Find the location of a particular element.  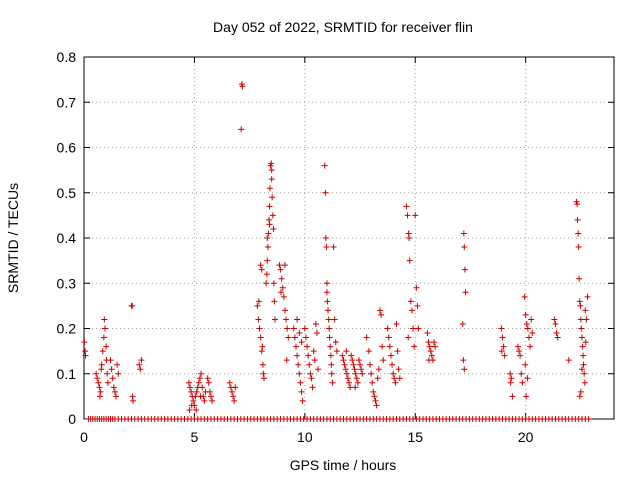

x-tick-label: 20 is located at coordinates (526, 437).